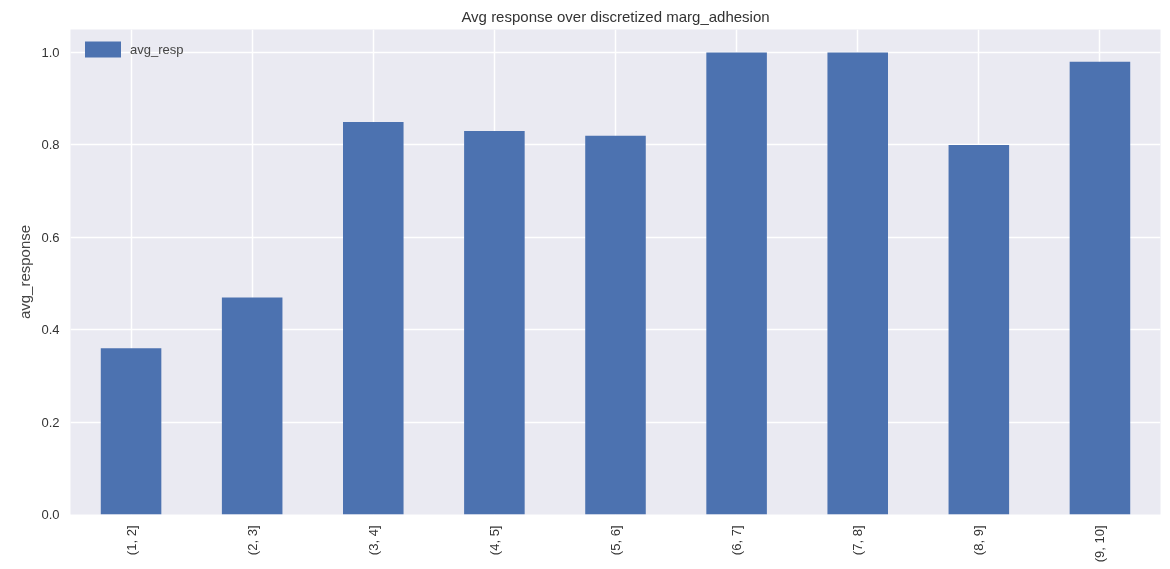 The height and width of the screenshot is (569, 1170). I want to click on chart-title: Avg response over discretized marg_adhesion, so click(615, 16).